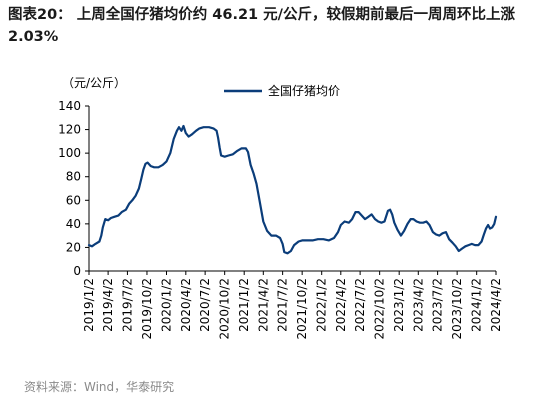 The width and height of the screenshot is (534, 402). What do you see at coordinates (108, 305) in the screenshot?
I see `x-tick-label: 2019/4/2` at bounding box center [108, 305].